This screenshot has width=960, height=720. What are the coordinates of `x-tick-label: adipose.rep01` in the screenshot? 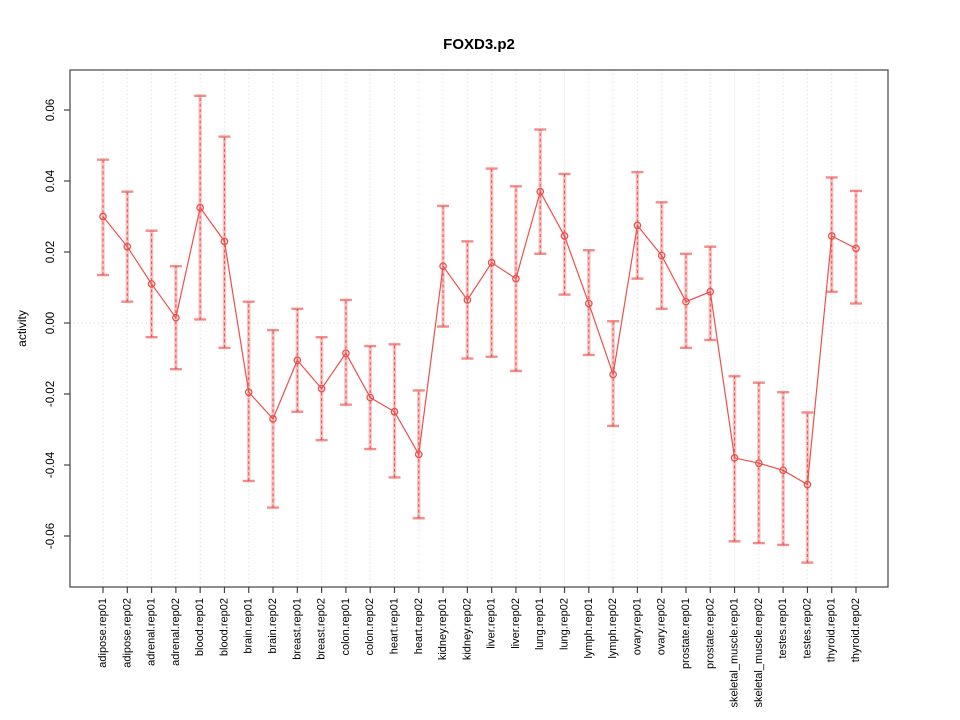 It's located at (103, 633).